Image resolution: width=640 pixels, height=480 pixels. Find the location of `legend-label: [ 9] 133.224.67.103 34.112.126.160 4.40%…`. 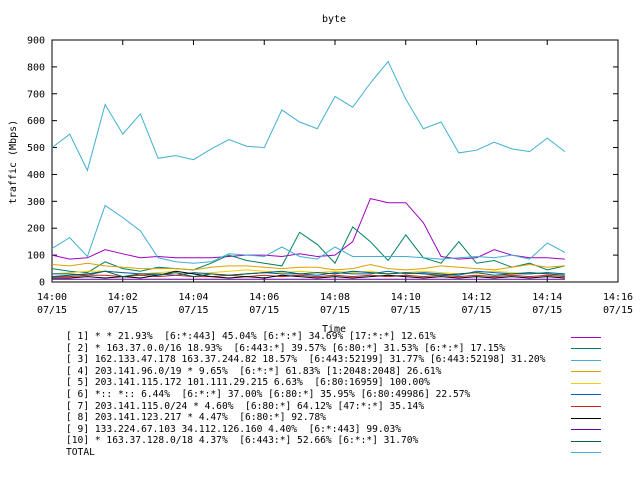

legend-label: [ 9] 133.224.67.103 34.112.126.160 4.40%… is located at coordinates (234, 429).